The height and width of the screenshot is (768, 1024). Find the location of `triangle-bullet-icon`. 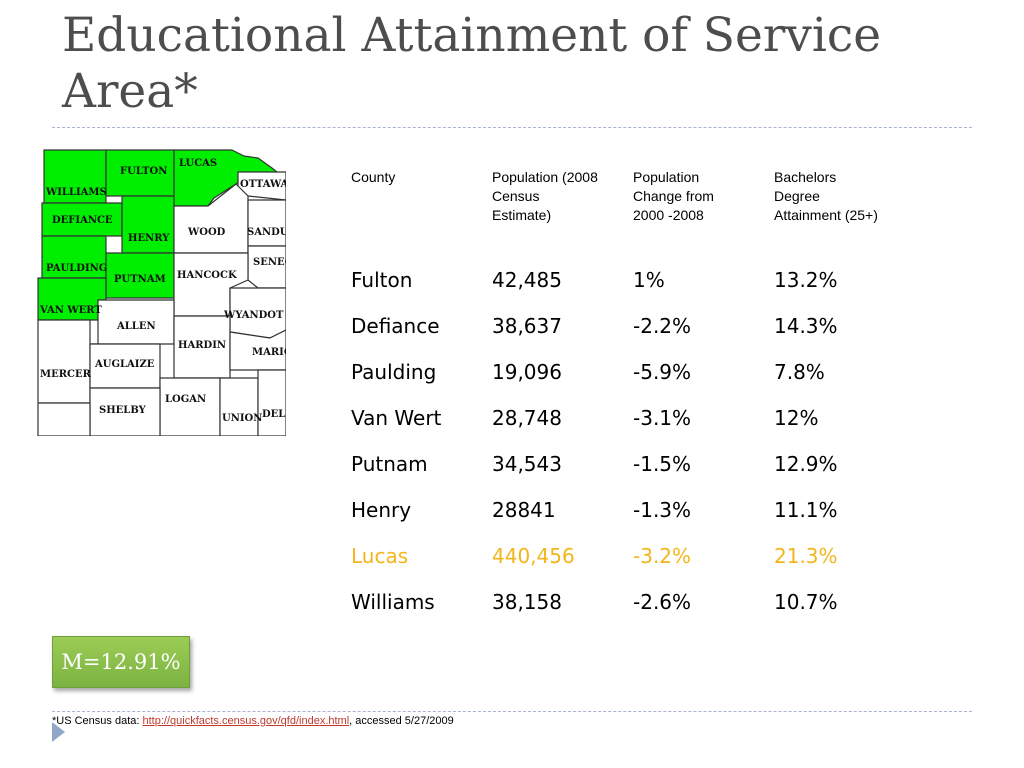

triangle-bullet-icon is located at coordinates (58, 732).